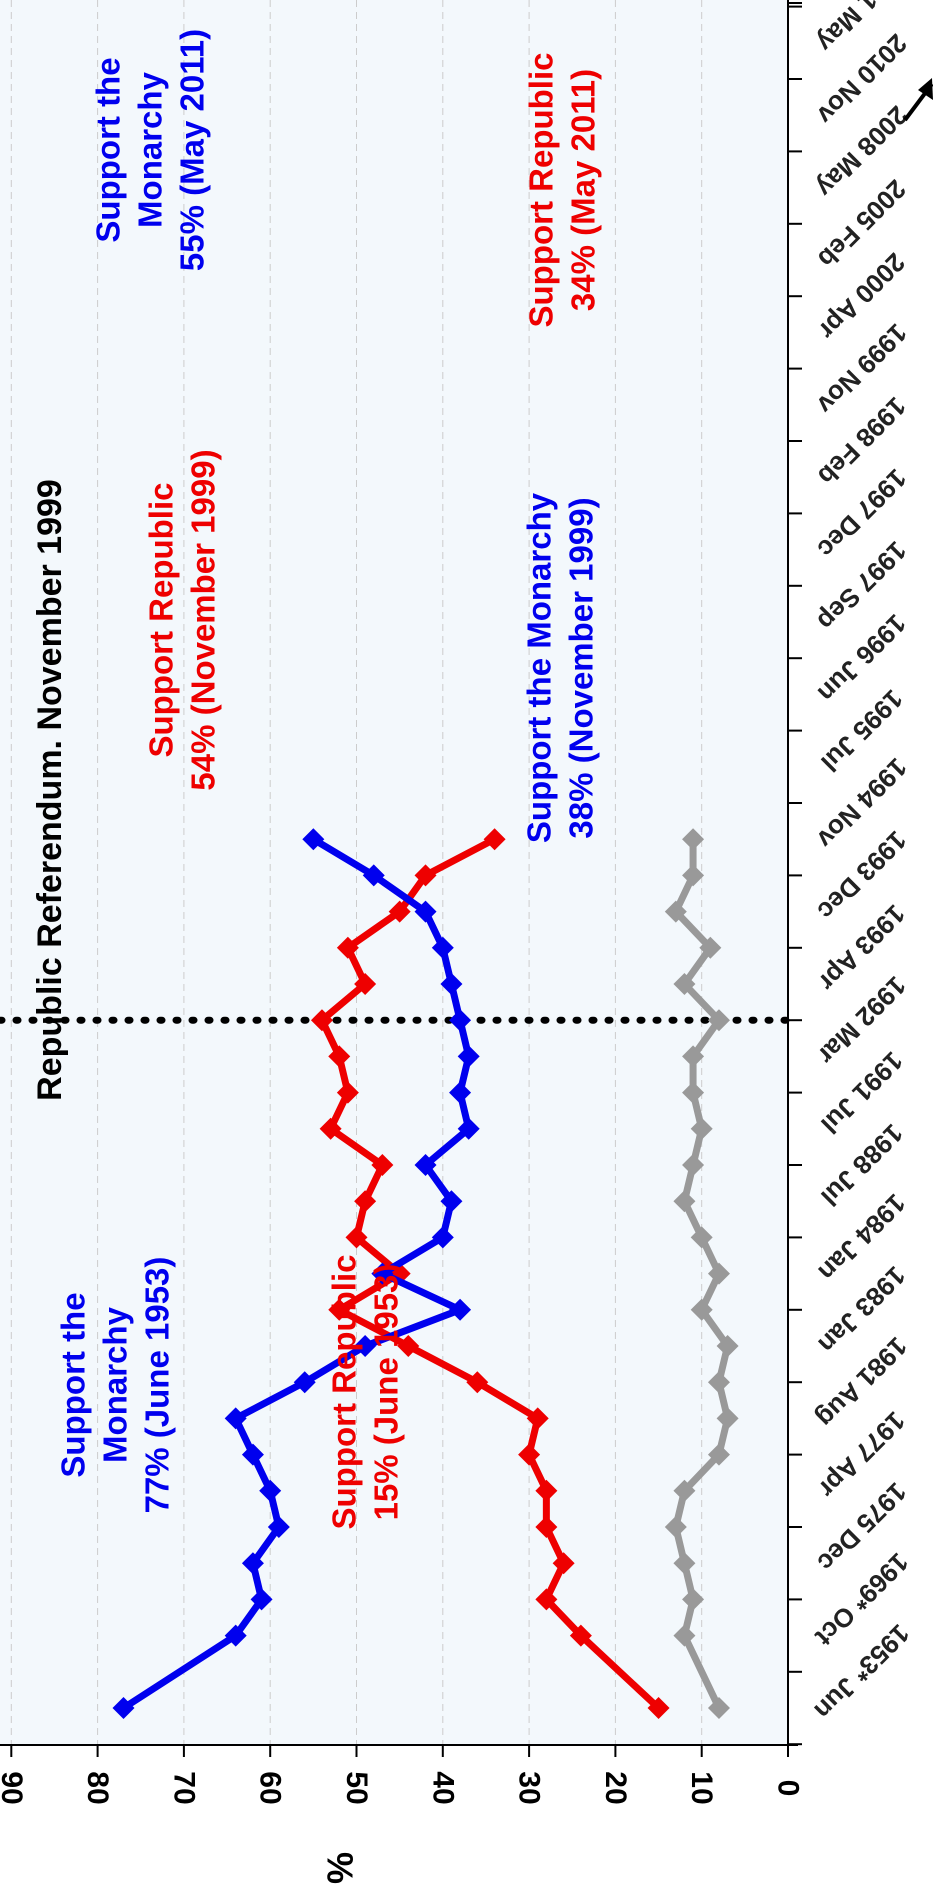  What do you see at coordinates (192, 150) in the screenshot?
I see `annotation-line: 55% (May 2011)` at bounding box center [192, 150].